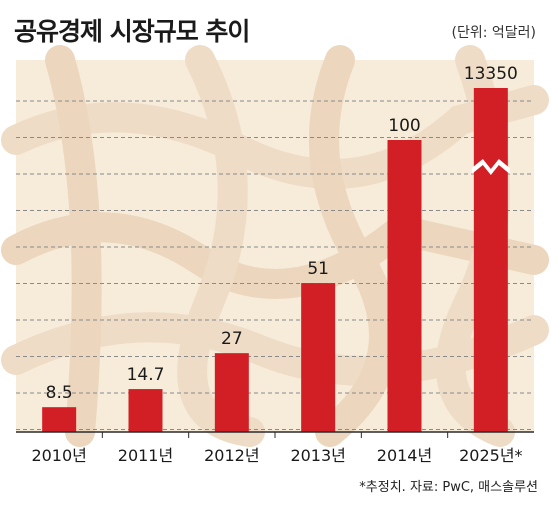  I want to click on x-axis-ticks, so click(275, 435).